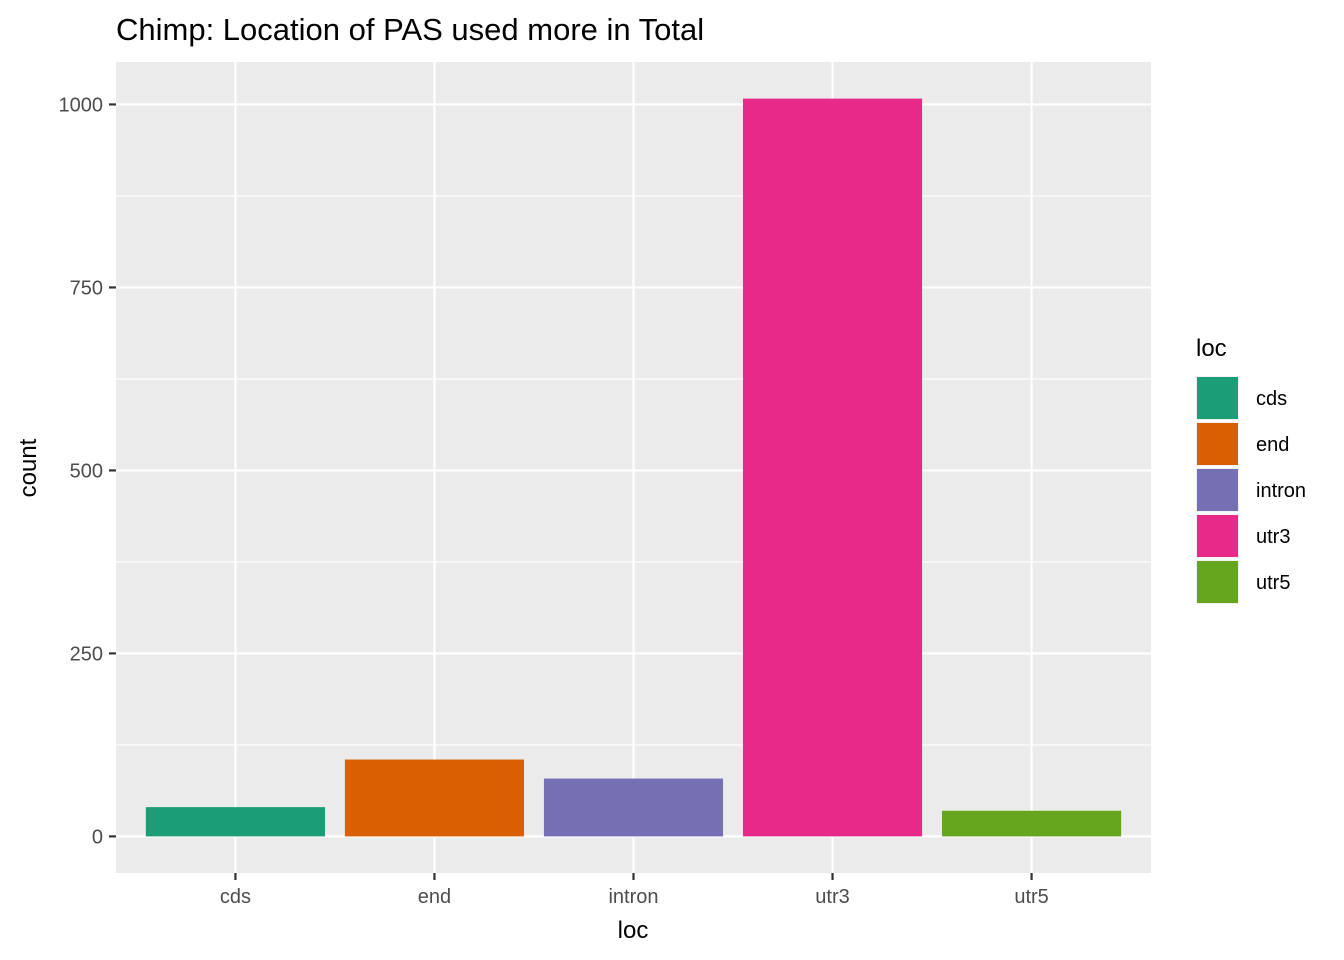  What do you see at coordinates (235, 822) in the screenshot?
I see `bar-cds` at bounding box center [235, 822].